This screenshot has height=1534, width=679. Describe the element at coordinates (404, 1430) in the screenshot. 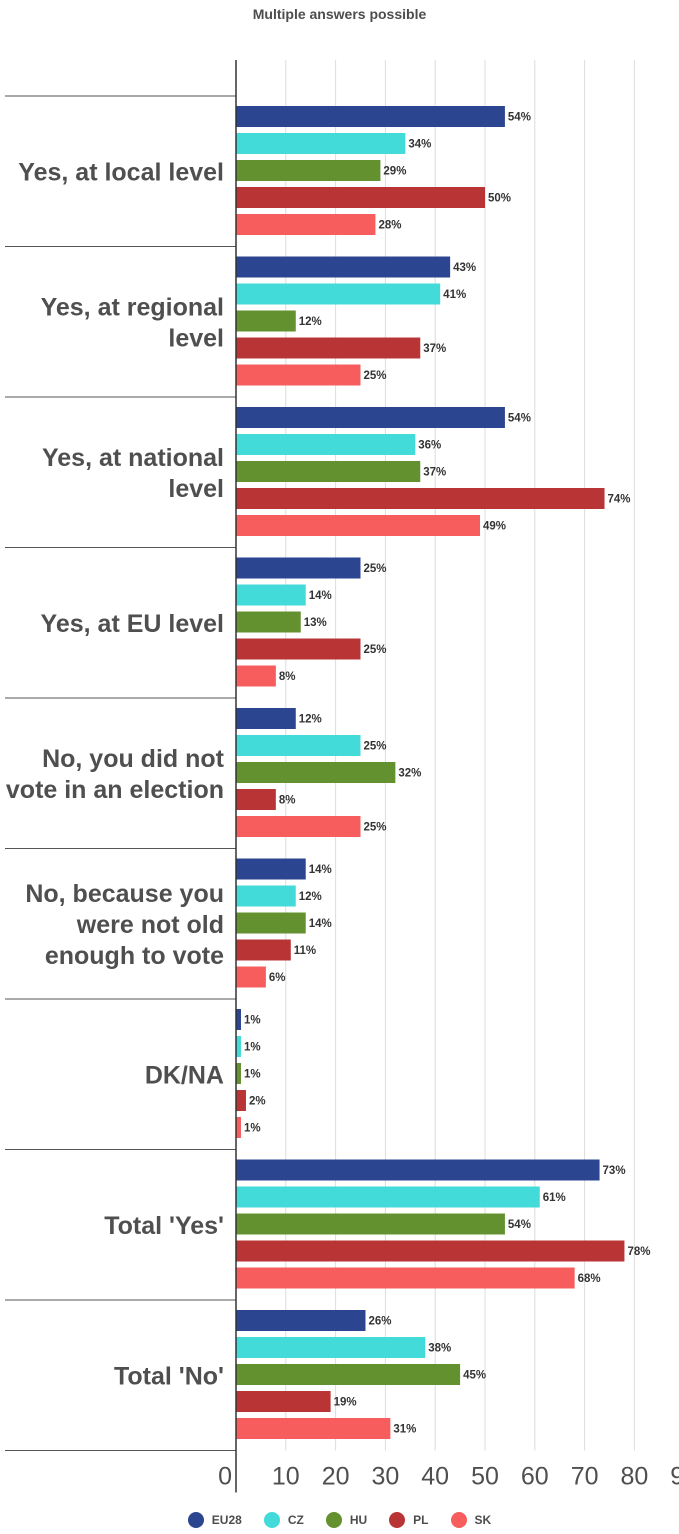

I see `data-label: 31%` at that location.